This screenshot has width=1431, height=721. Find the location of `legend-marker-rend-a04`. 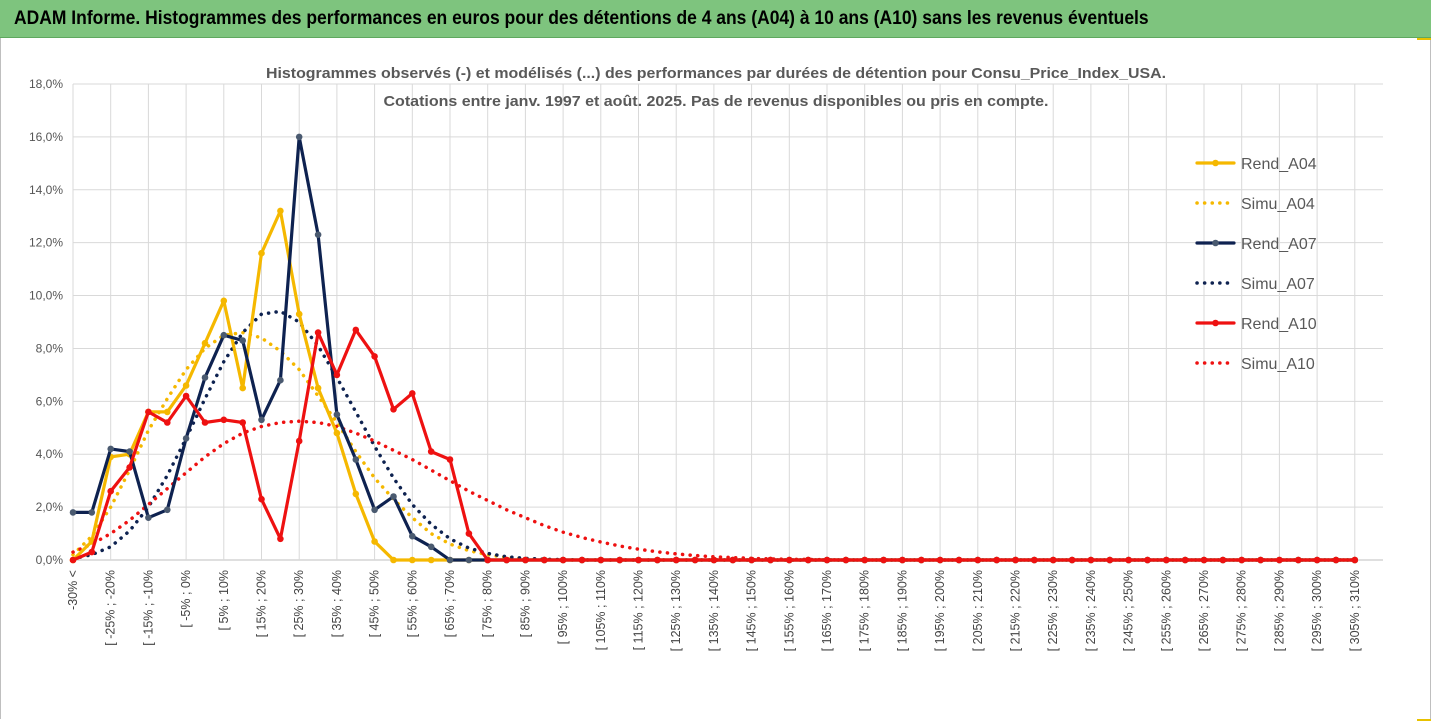

legend-marker-rend-a04 is located at coordinates (1215, 163).